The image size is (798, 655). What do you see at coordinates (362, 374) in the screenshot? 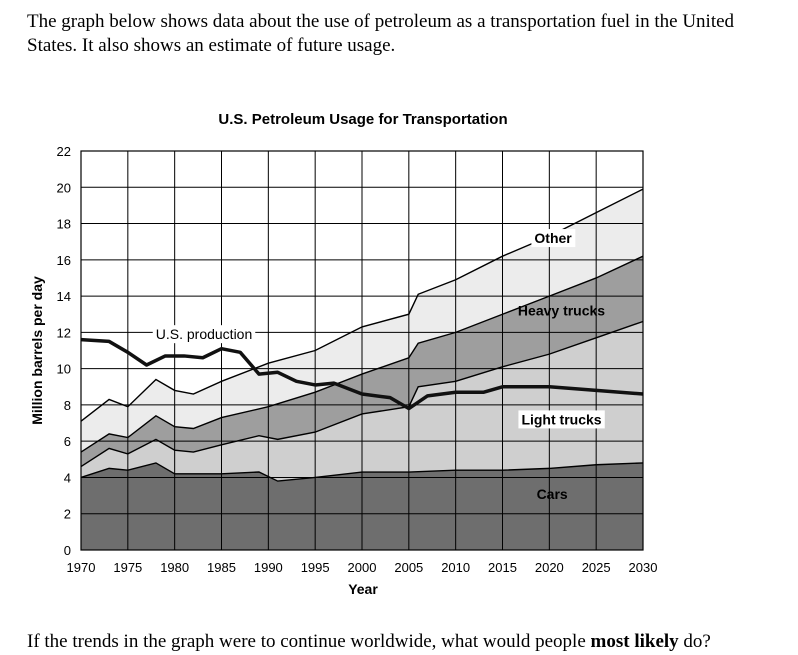
I see `series-line-us-production` at bounding box center [362, 374].